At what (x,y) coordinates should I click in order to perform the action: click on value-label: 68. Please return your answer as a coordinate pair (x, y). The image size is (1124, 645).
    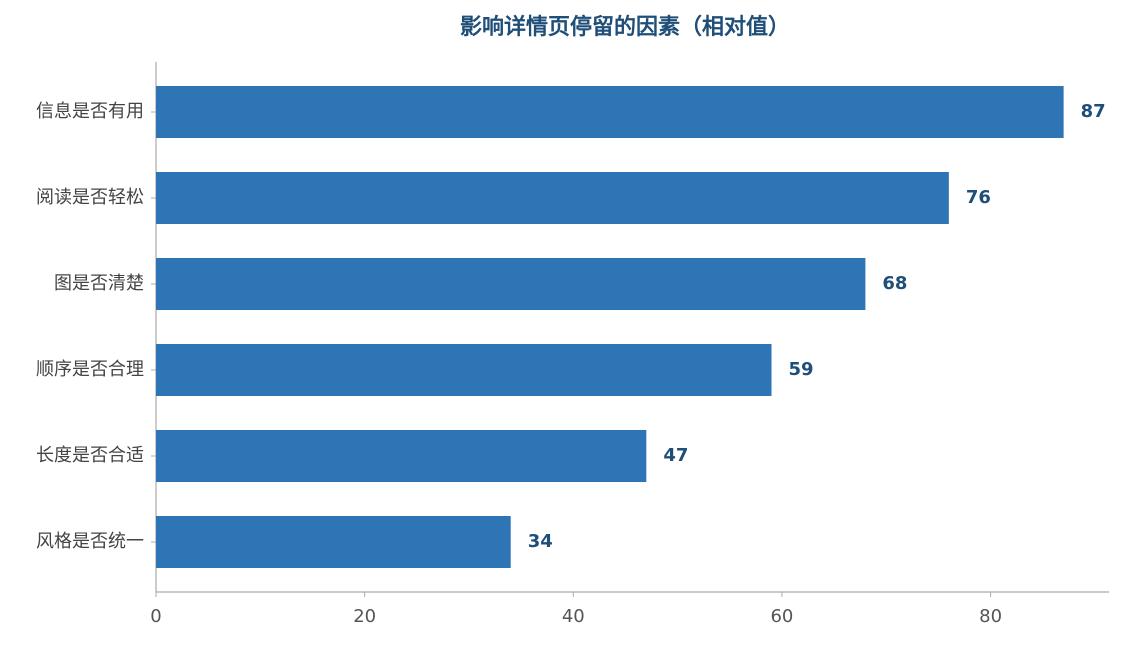
    Looking at the image, I should click on (894, 283).